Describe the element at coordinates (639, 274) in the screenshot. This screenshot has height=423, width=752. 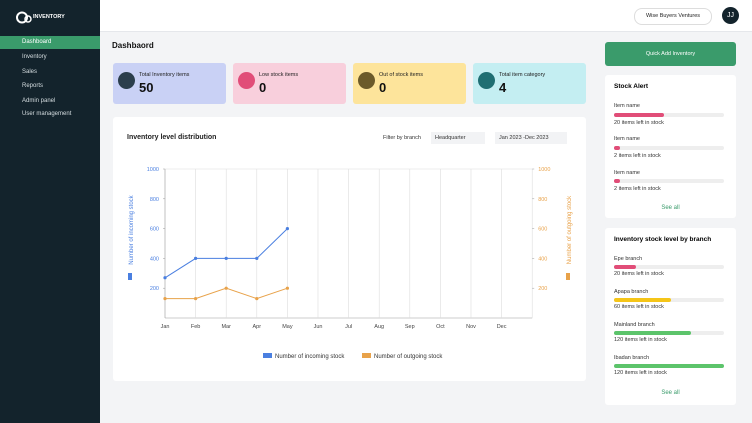
I see `branch-status: 20 items left in stock` at that location.